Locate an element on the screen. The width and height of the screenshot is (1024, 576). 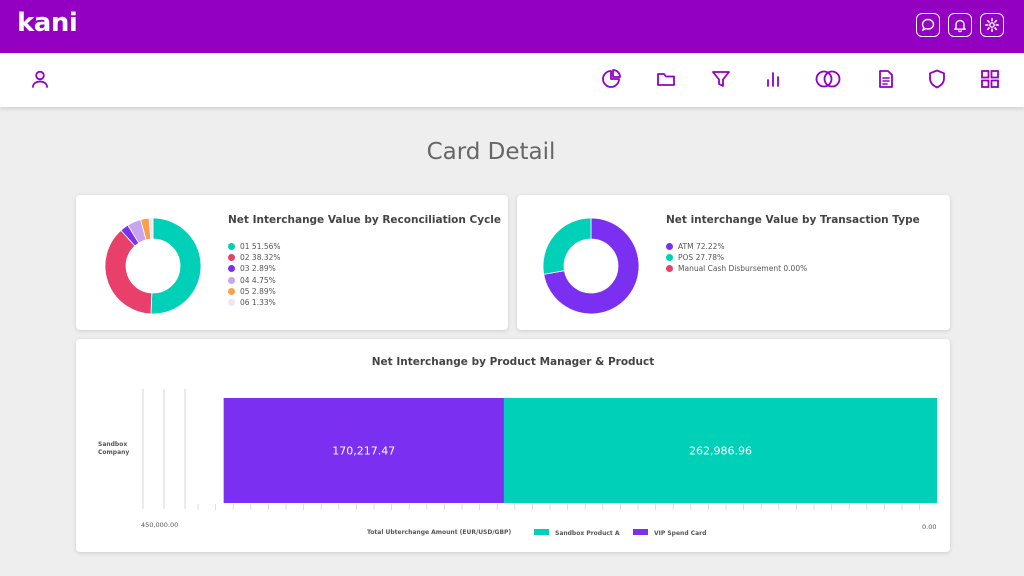
kani-logo: kani is located at coordinates (47, 23).